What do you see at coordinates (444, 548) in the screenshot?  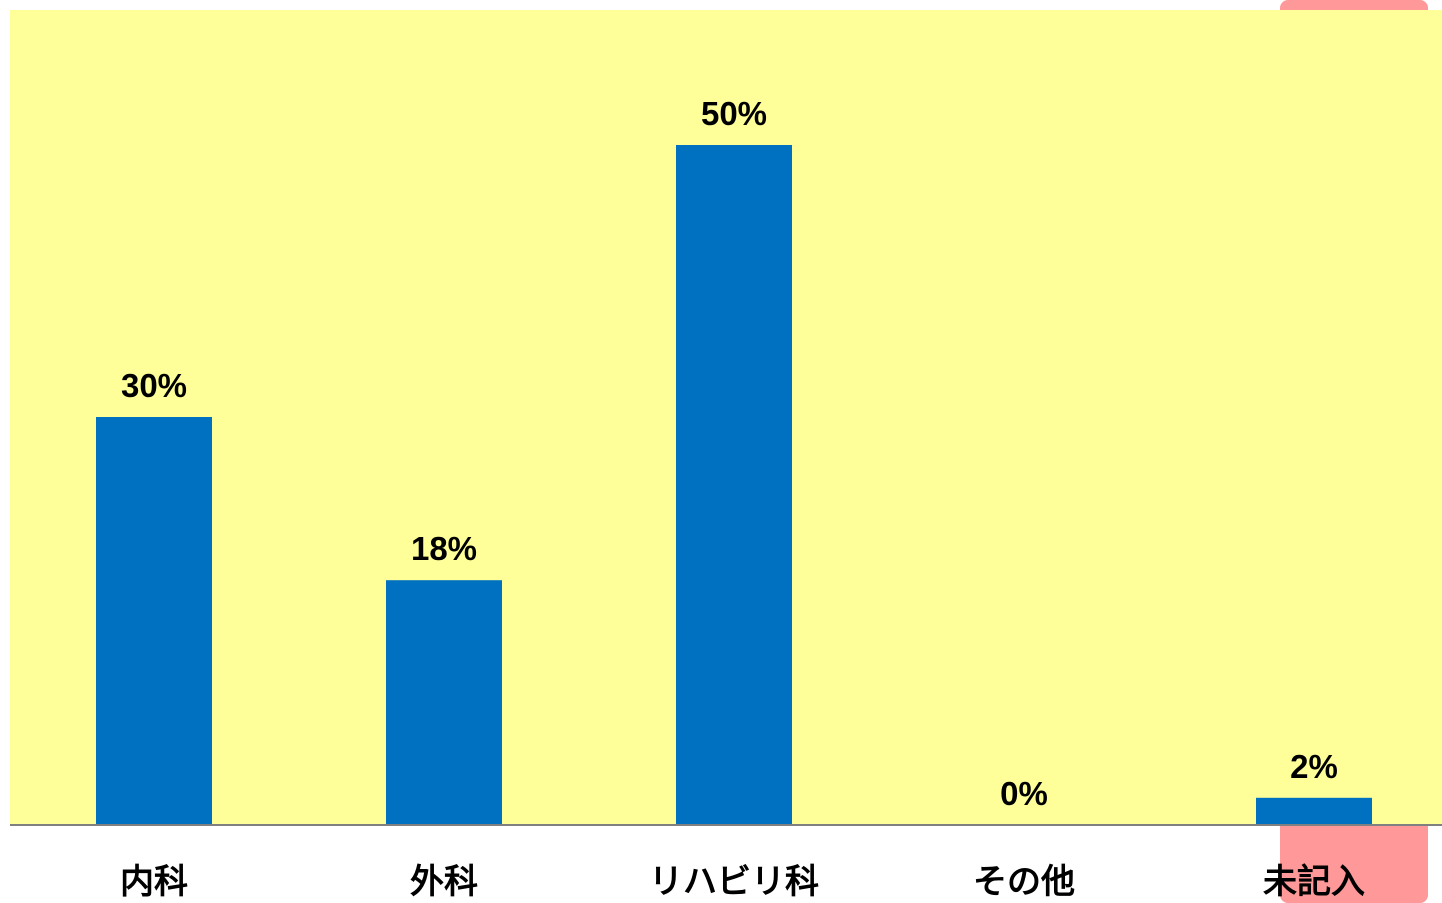 I see `value-label-1: 18%` at bounding box center [444, 548].